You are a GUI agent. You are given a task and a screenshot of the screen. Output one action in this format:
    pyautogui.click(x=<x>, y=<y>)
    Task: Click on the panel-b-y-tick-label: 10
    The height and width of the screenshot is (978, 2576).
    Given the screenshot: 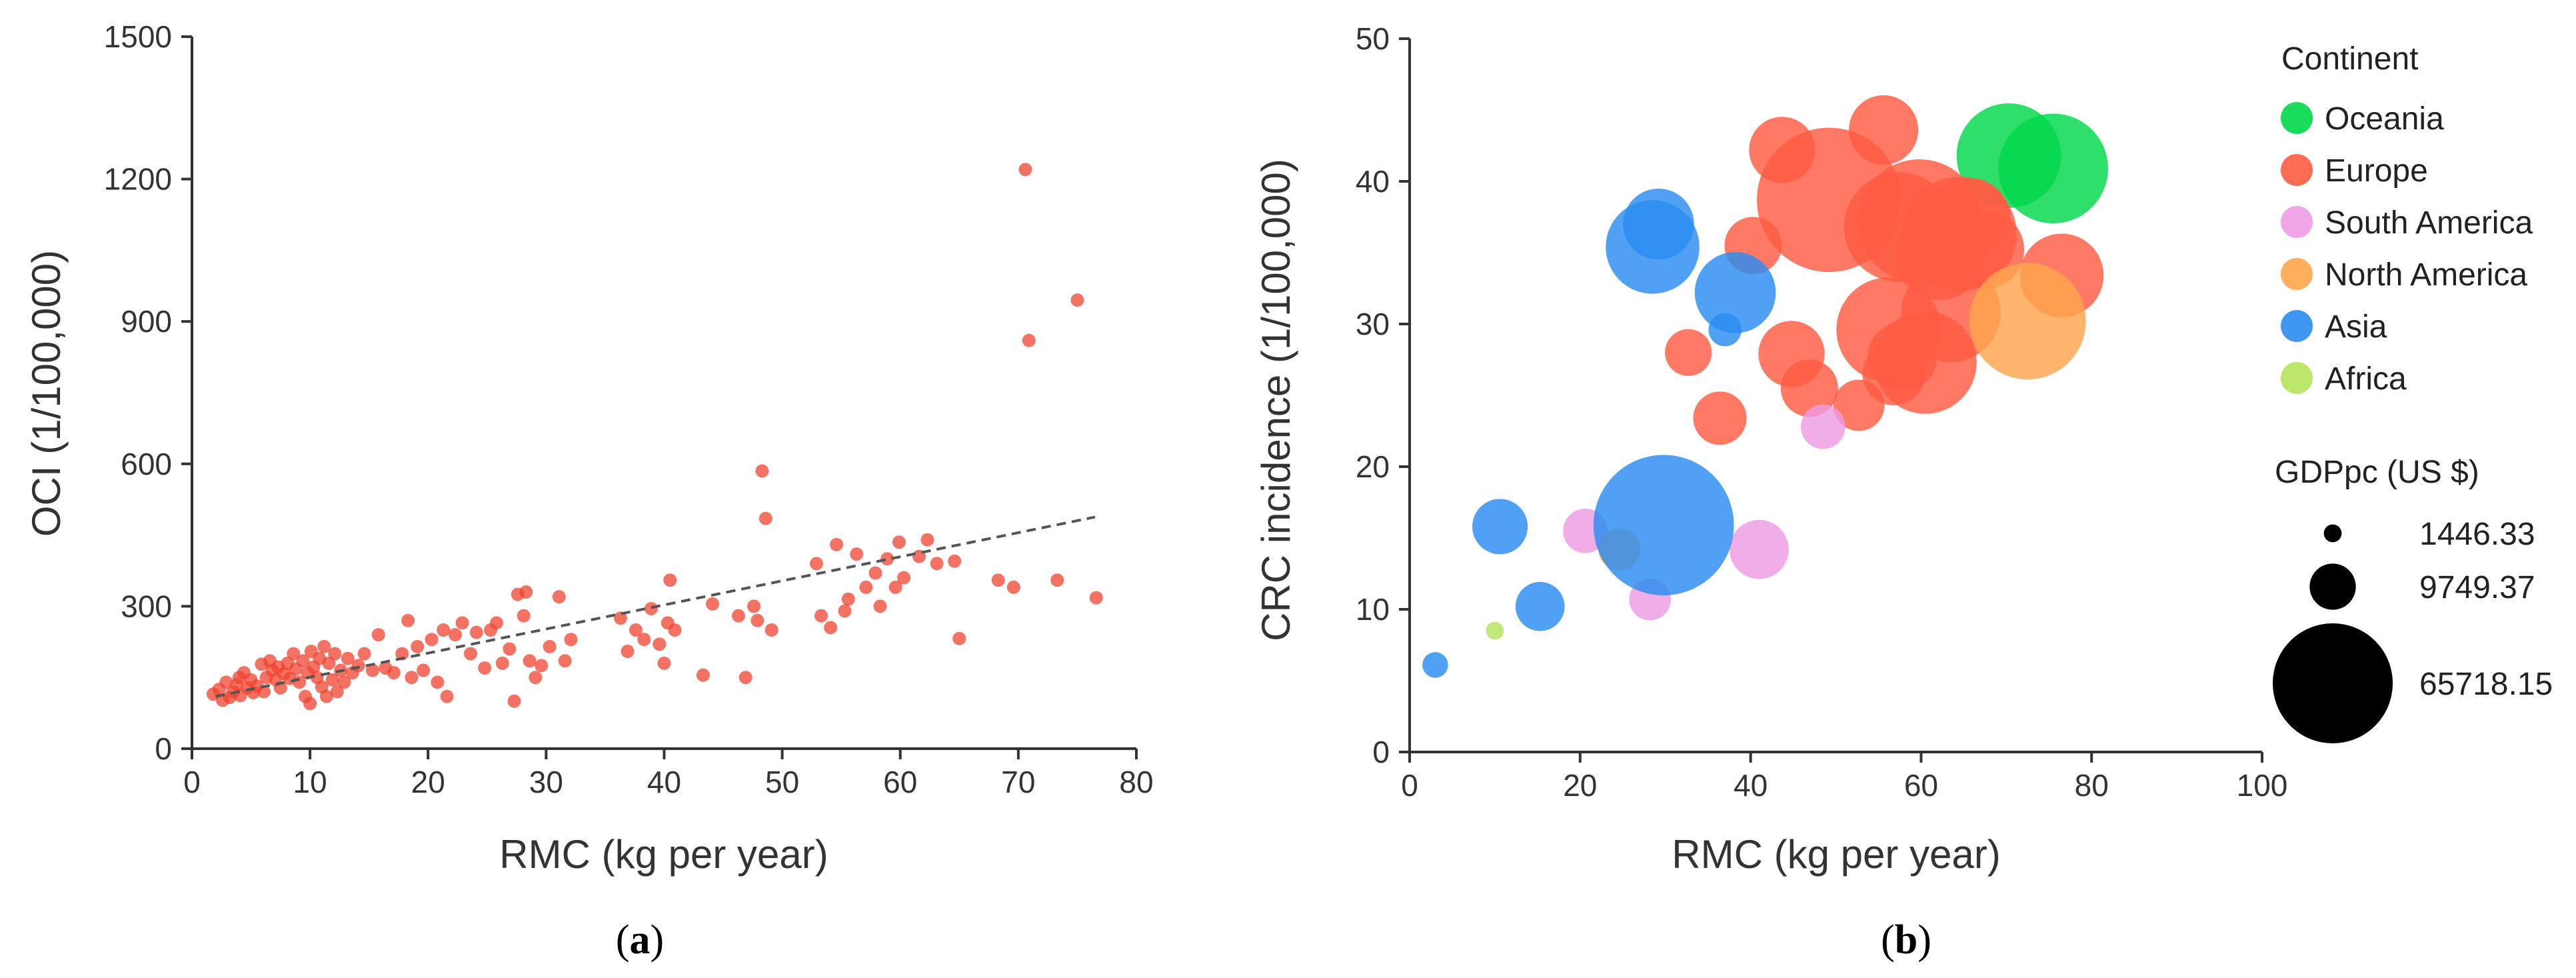 What is the action you would take?
    pyautogui.click(x=1373, y=609)
    